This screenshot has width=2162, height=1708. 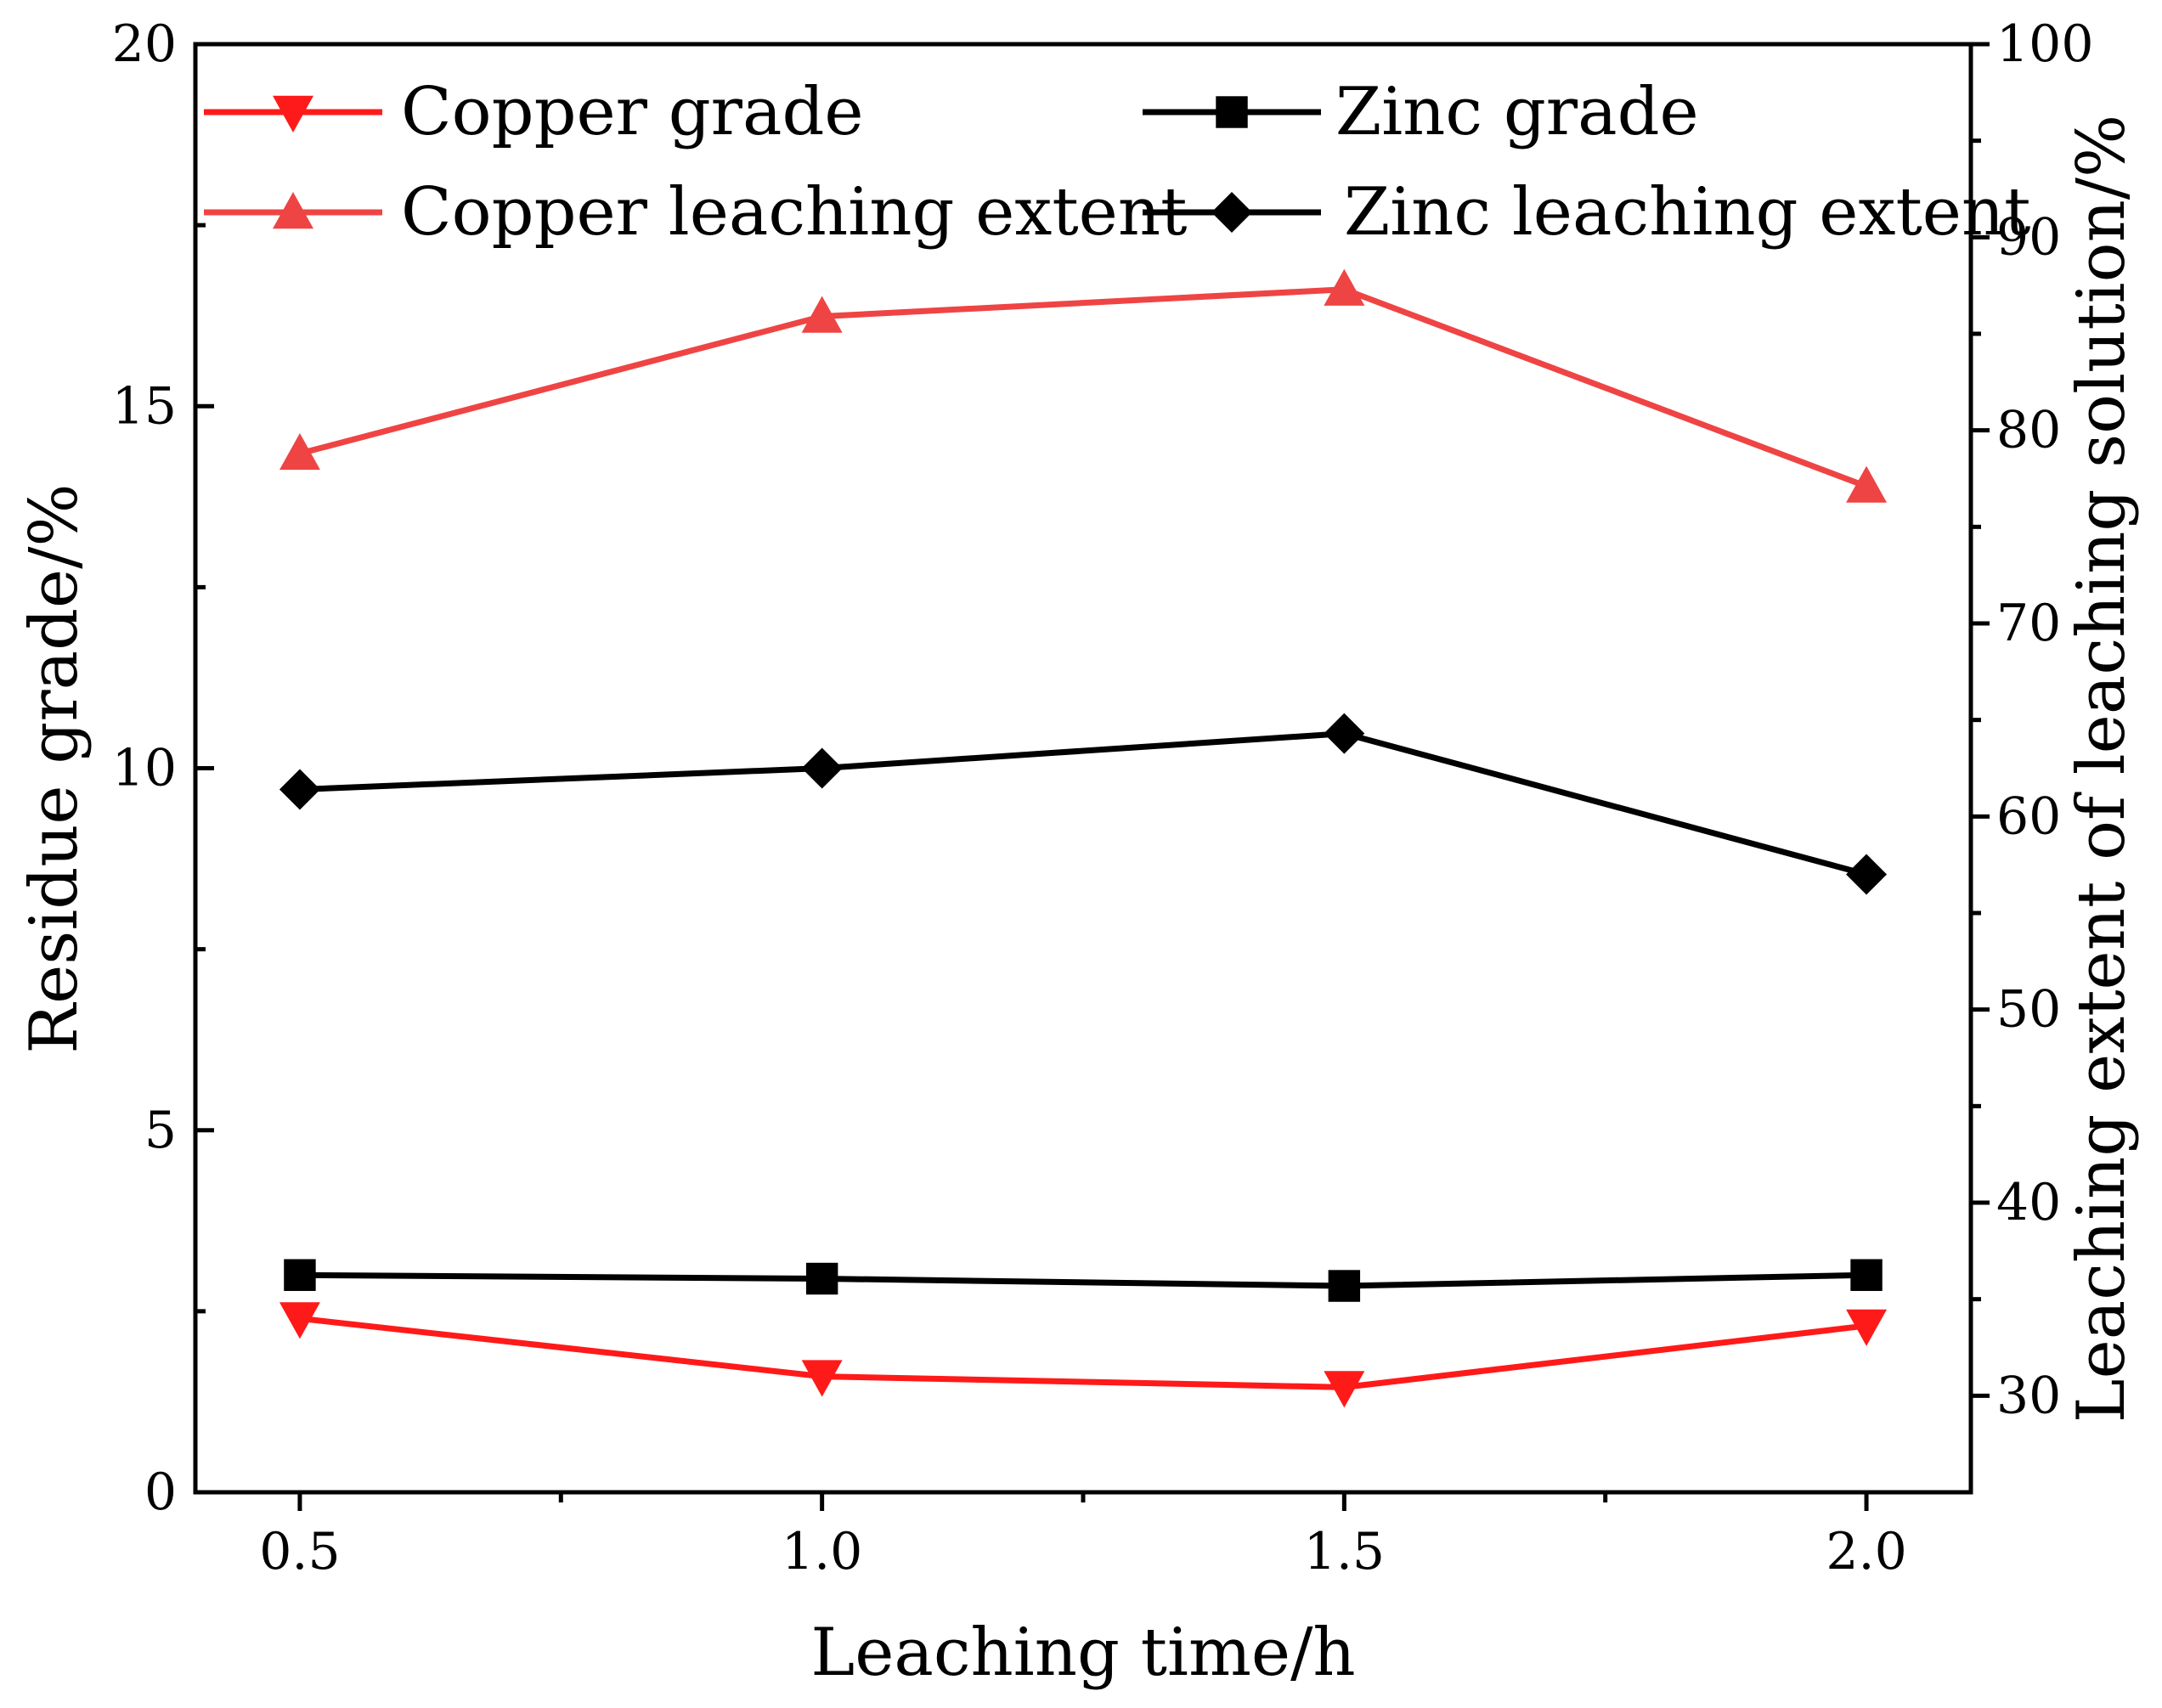 I want to click on y-right-tick-label: 30, so click(x=2028, y=1395).